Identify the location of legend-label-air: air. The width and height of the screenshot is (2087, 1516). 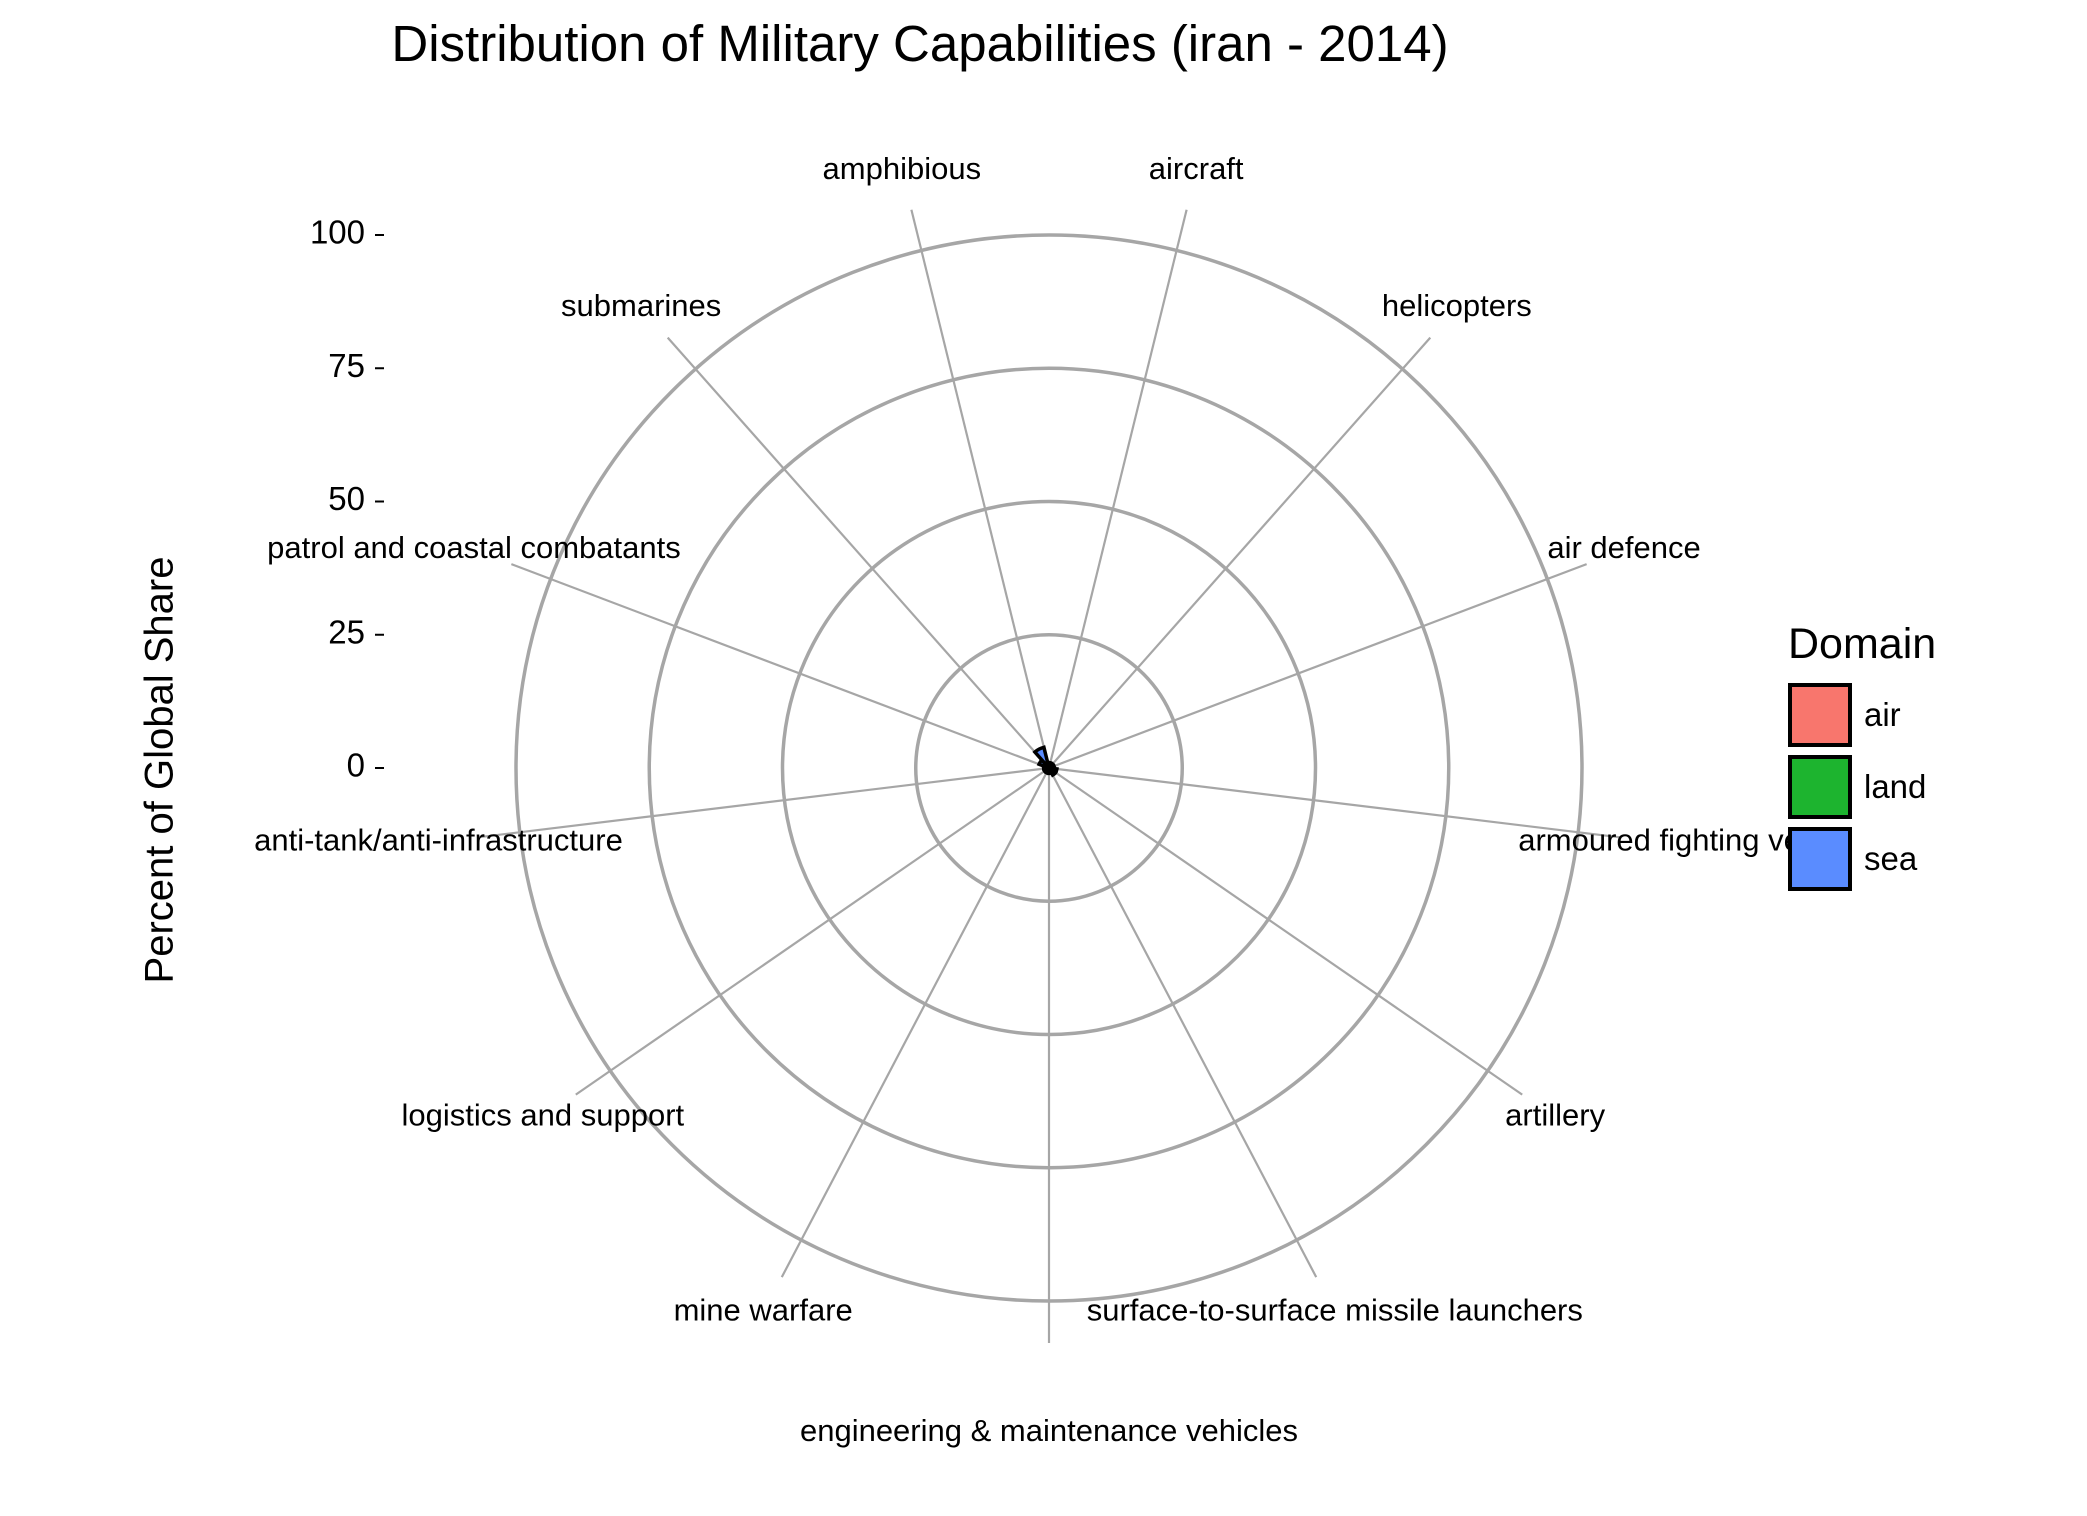
(1882, 714).